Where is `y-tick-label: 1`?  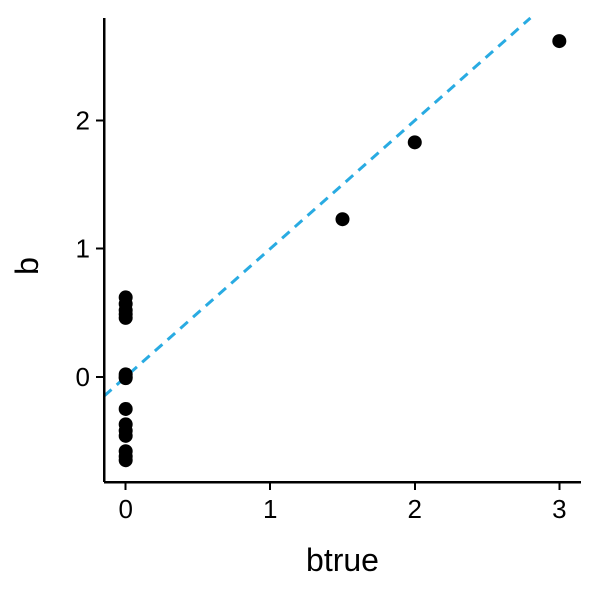 y-tick-label: 1 is located at coordinates (83, 249).